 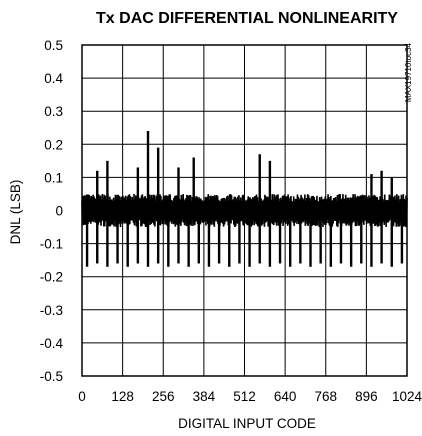 What do you see at coordinates (51, 277) in the screenshot?
I see `y-tick-label: -0.2` at bounding box center [51, 277].